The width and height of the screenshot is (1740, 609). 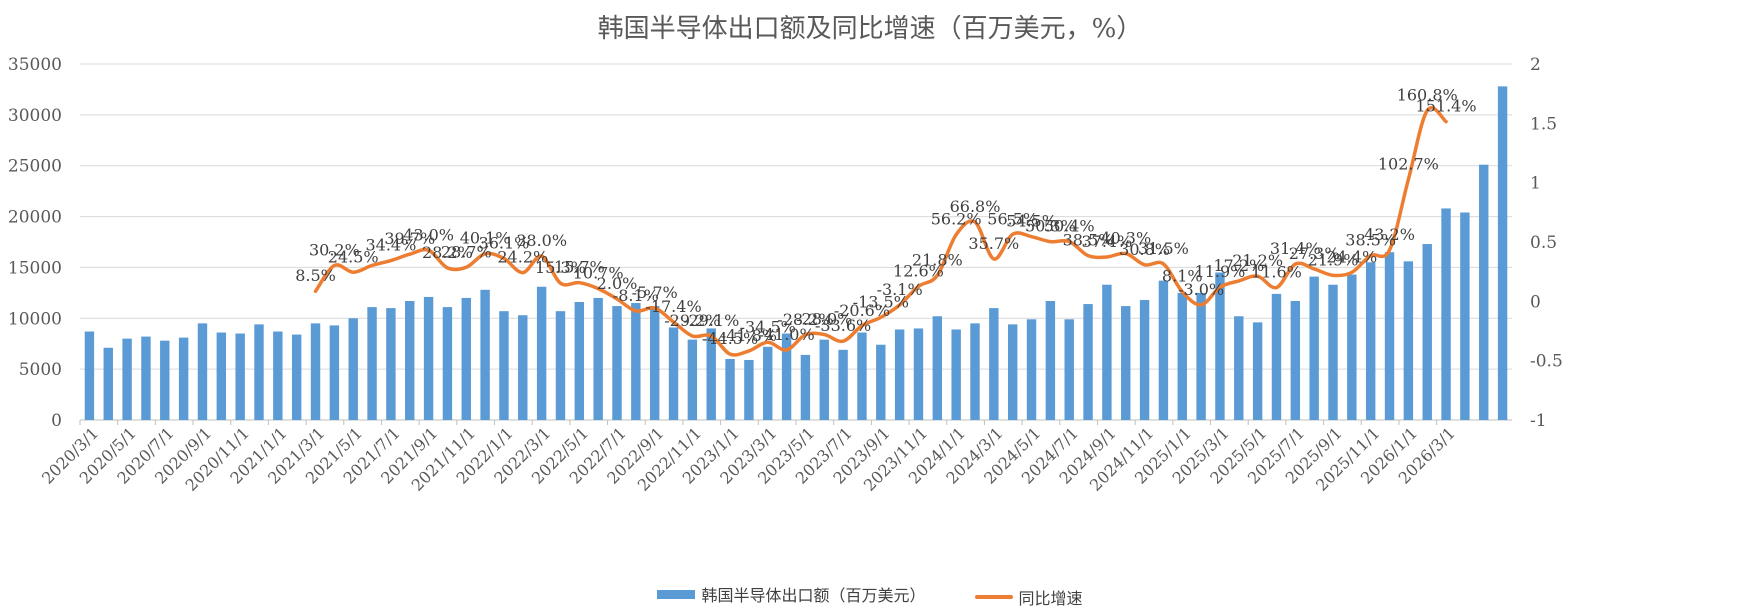 What do you see at coordinates (805, 319) in the screenshot?
I see `data-label: -28.2%` at bounding box center [805, 319].